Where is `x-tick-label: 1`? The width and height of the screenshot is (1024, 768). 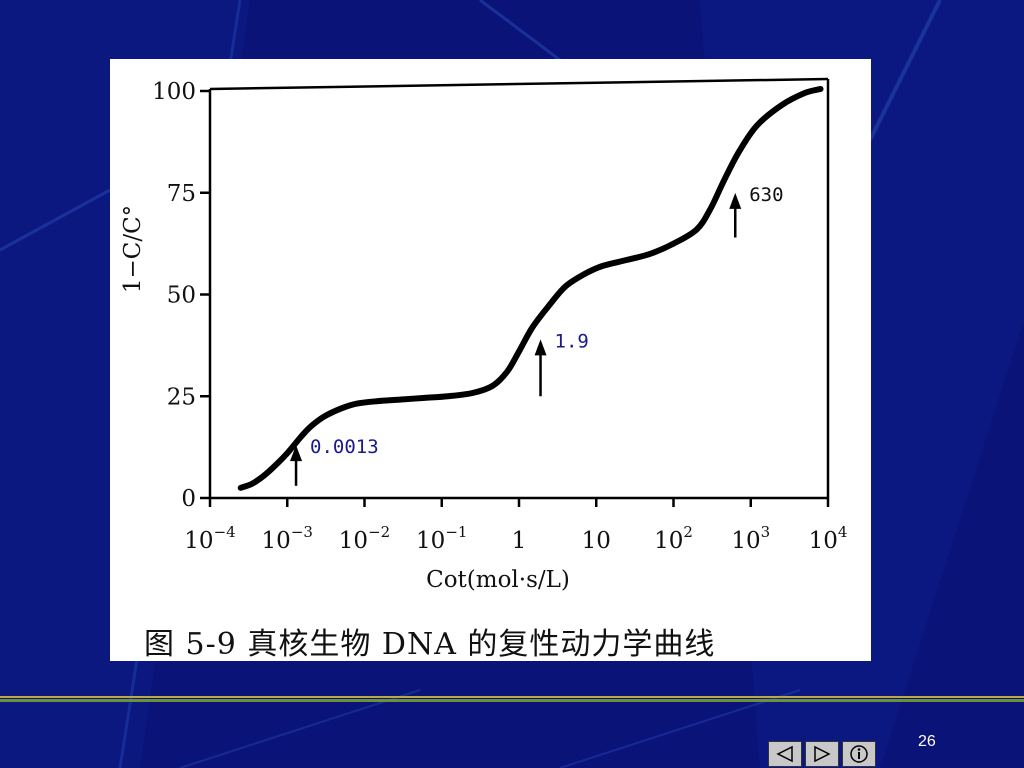
x-tick-label: 1 is located at coordinates (519, 541).